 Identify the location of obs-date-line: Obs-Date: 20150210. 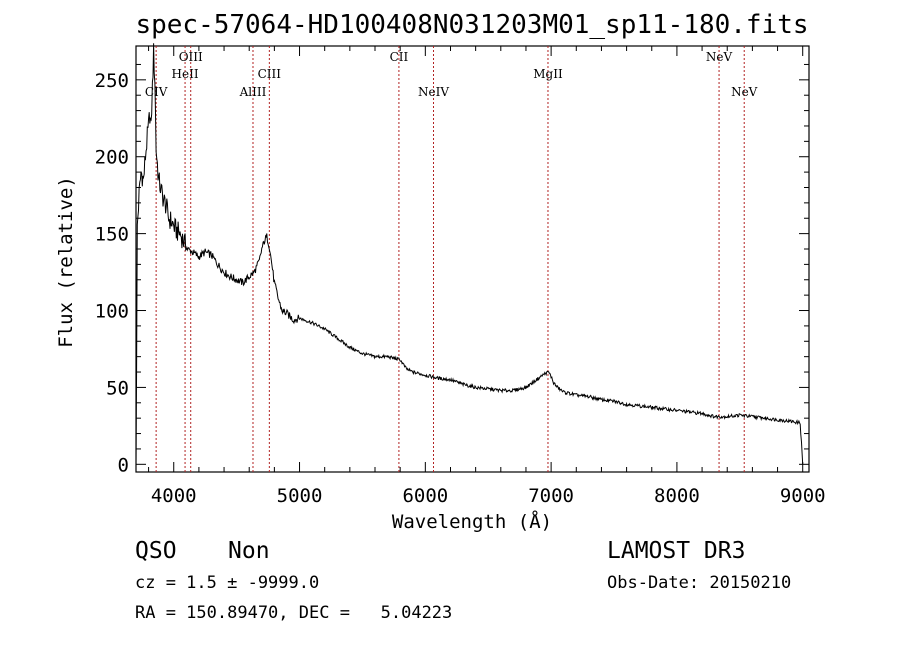
(699, 583).